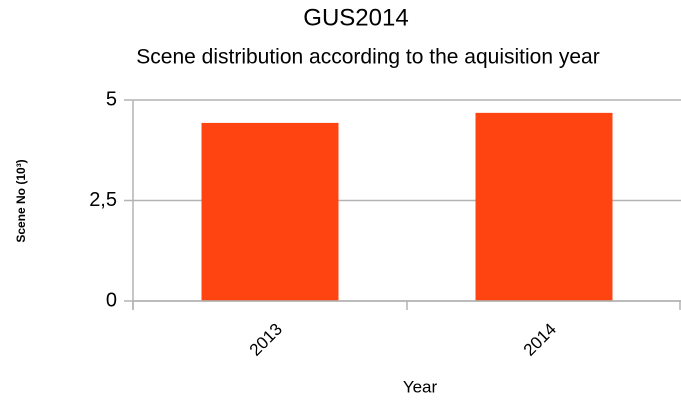 The image size is (681, 403). What do you see at coordinates (111, 99) in the screenshot?
I see `y-tick-label: 5` at bounding box center [111, 99].